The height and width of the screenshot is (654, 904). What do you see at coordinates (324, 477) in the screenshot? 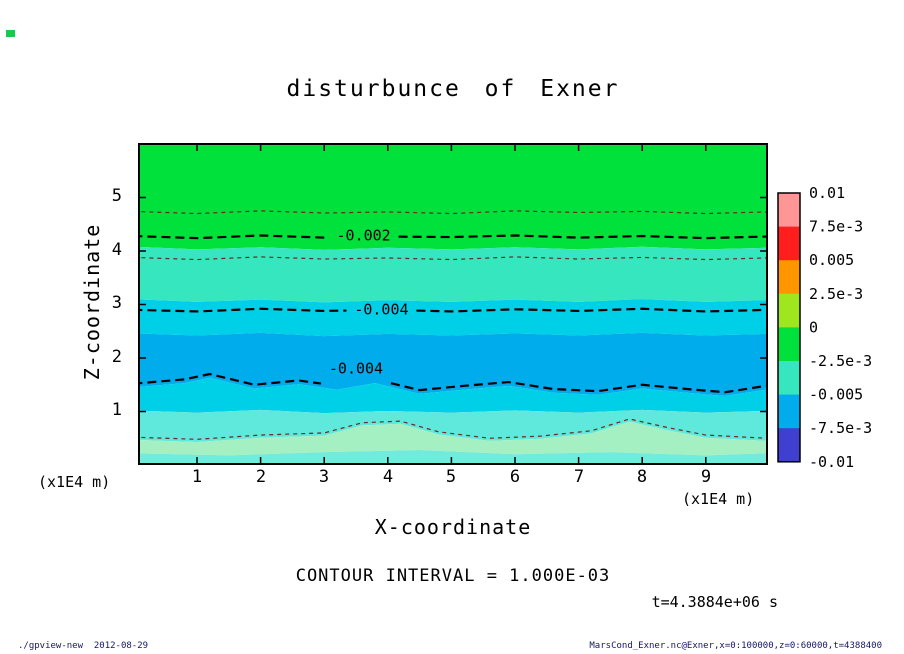
I see `x-tick-label-3: 3` at bounding box center [324, 477].